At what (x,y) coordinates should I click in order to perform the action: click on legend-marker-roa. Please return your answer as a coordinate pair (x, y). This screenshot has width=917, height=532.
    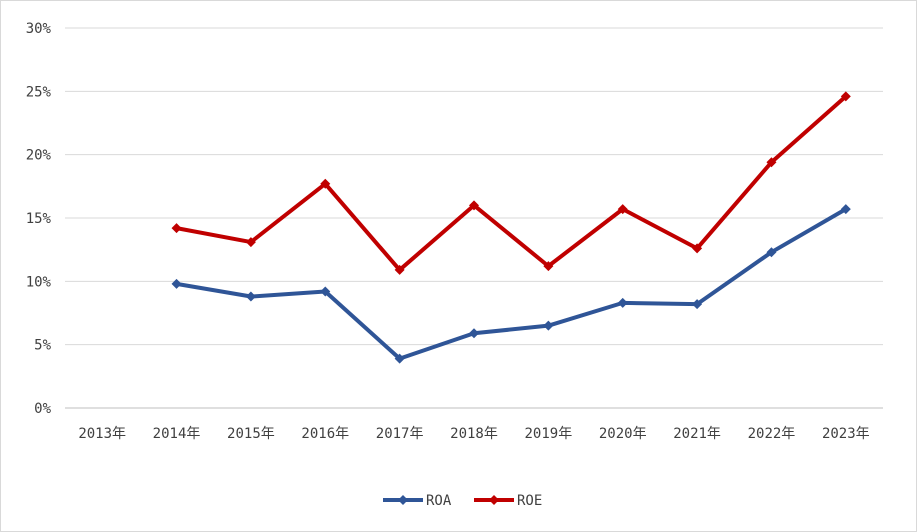
    Looking at the image, I should click on (403, 500).